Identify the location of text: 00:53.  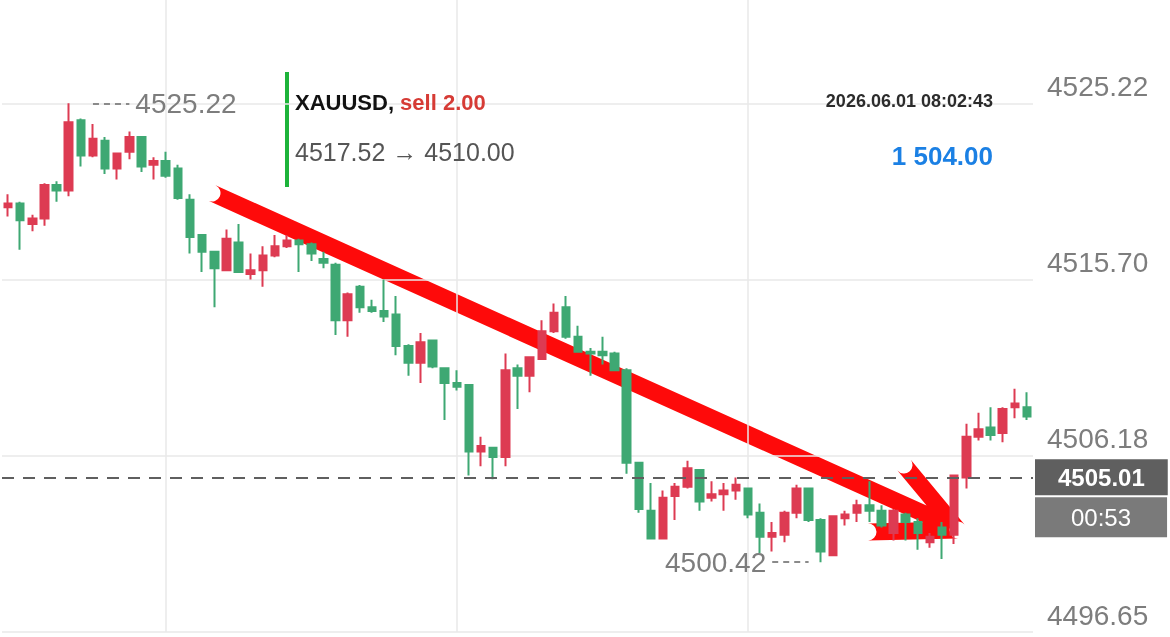
(1101, 517).